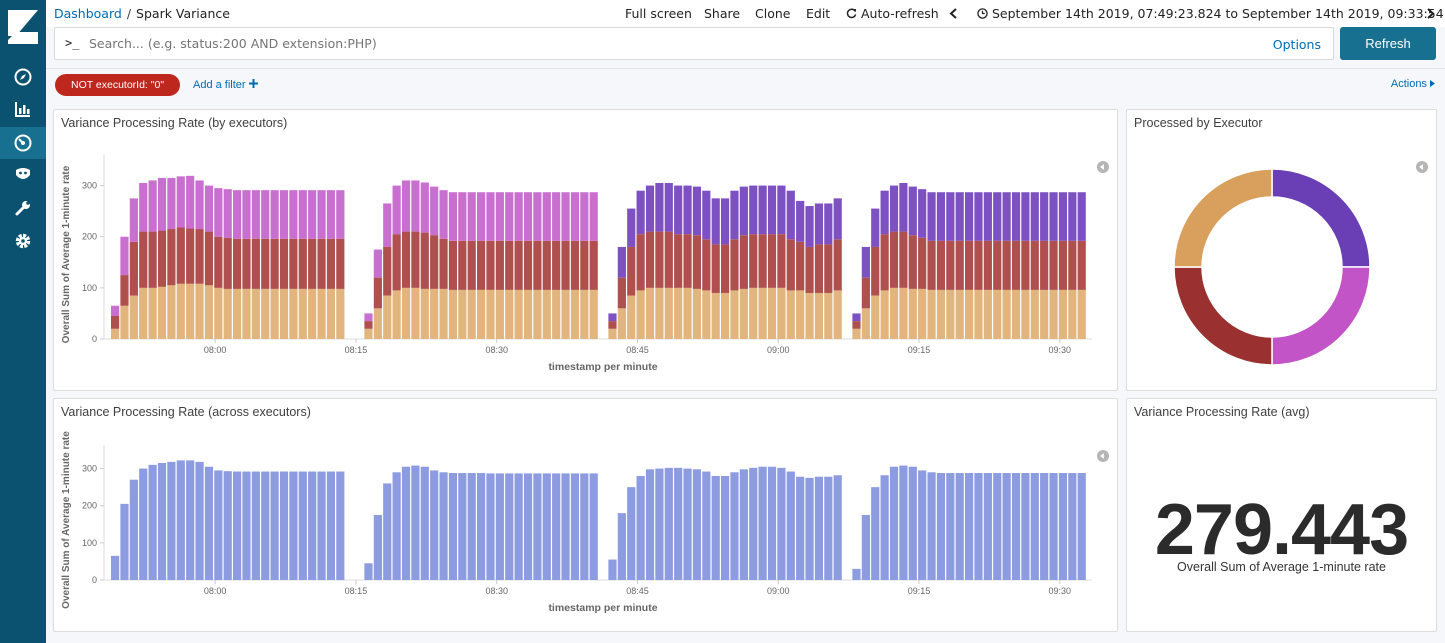 This screenshot has width=1445, height=643. I want to click on chevron-left-icon, so click(953, 13).